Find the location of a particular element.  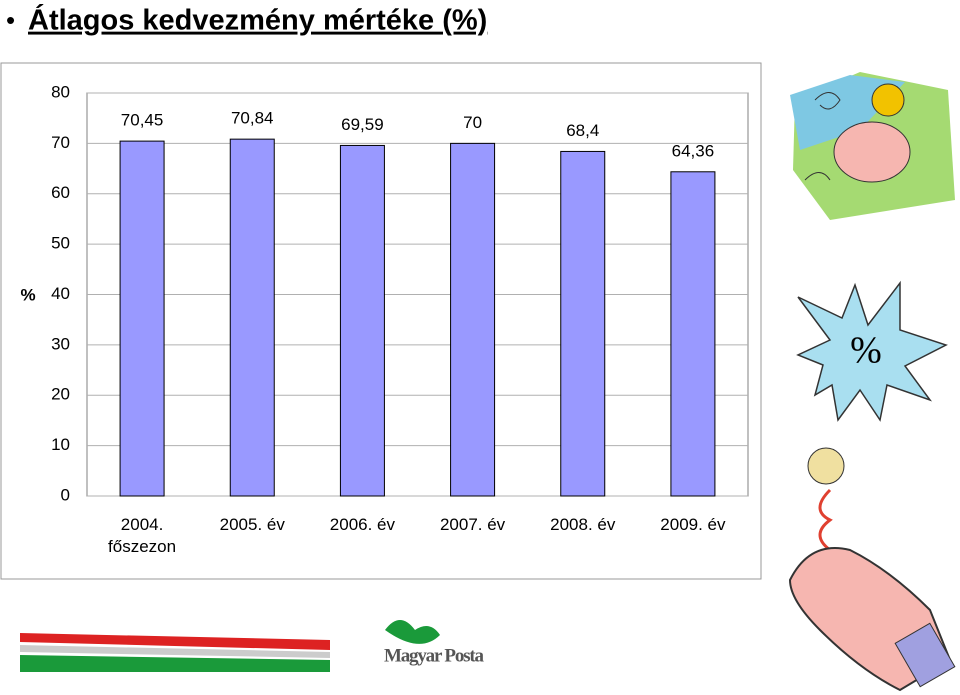

y-tick-label: 40 is located at coordinates (60, 293).